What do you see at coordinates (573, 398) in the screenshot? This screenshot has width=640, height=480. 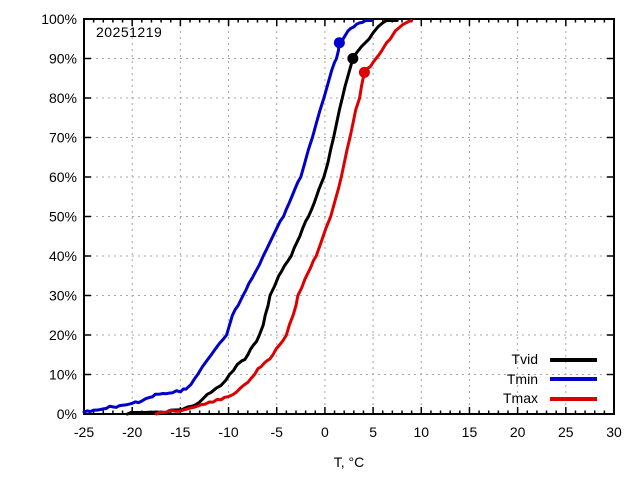 I see `legend-line-sample-tmax` at bounding box center [573, 398].